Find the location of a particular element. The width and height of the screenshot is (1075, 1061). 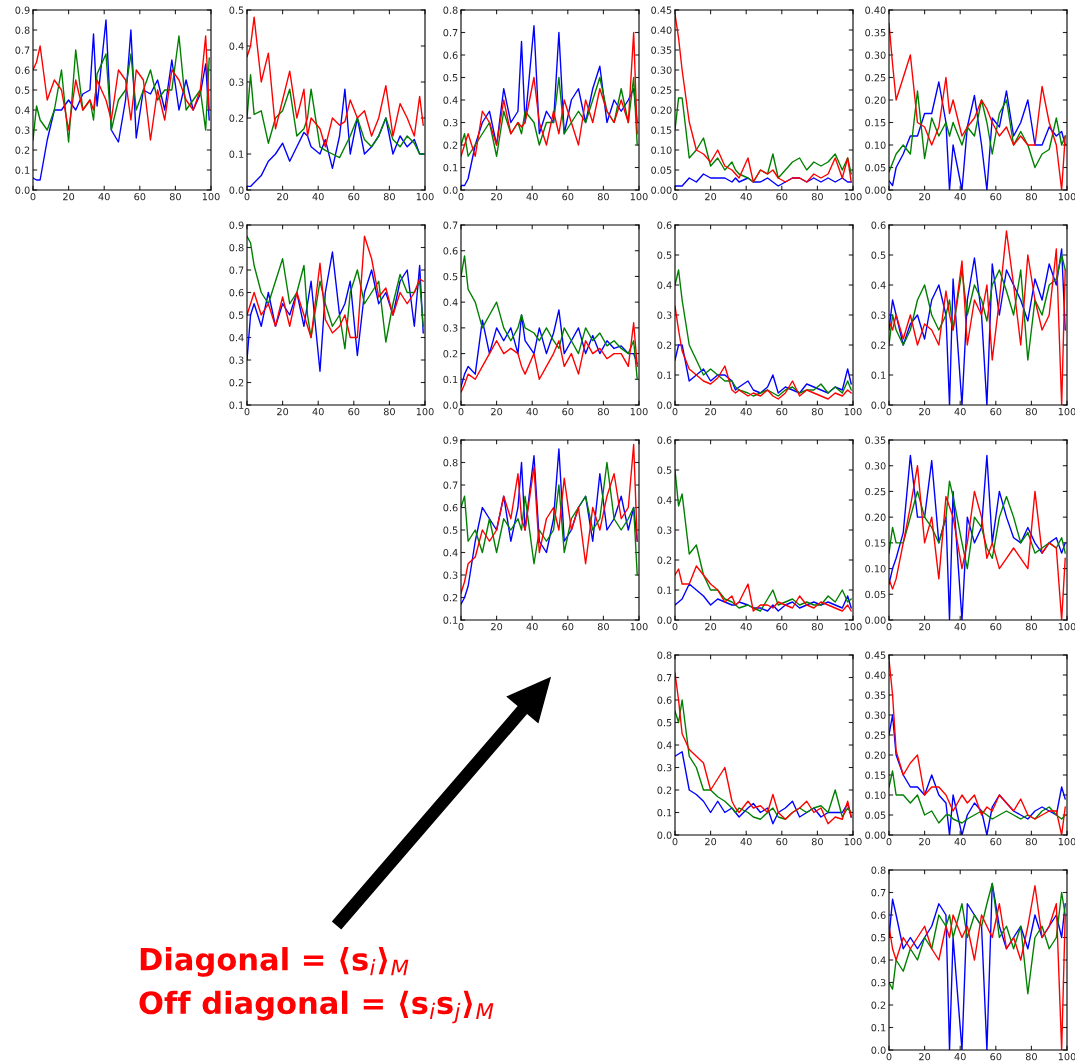

y-tick-label: 0.30 is located at coordinates (875, 466).